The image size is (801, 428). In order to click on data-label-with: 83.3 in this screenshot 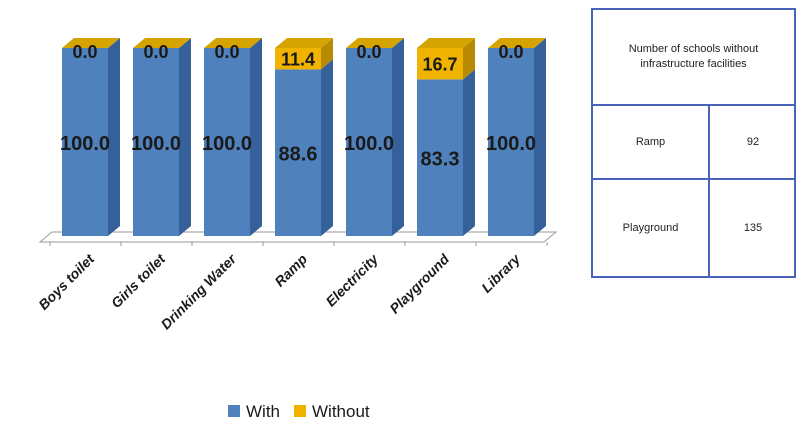, I will do `click(440, 160)`.